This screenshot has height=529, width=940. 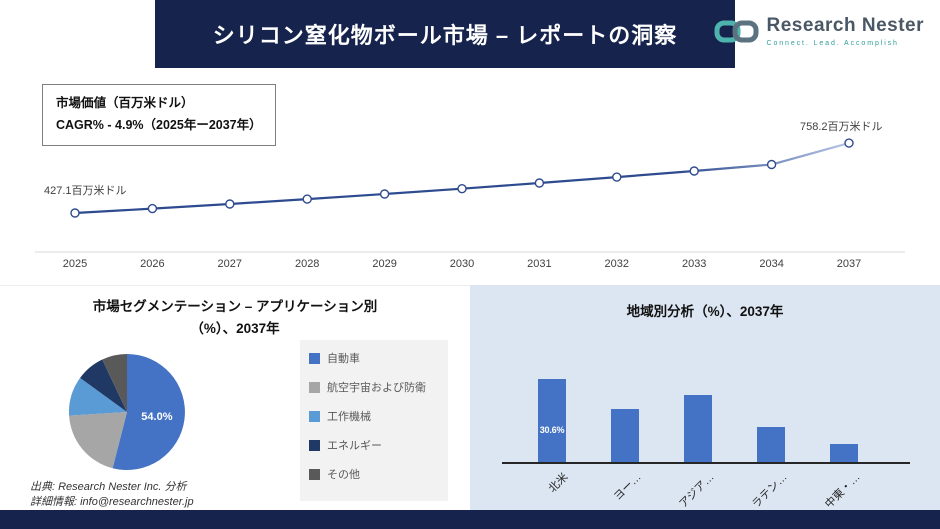 I want to click on year-tick-label: 2037, so click(x=849, y=264).